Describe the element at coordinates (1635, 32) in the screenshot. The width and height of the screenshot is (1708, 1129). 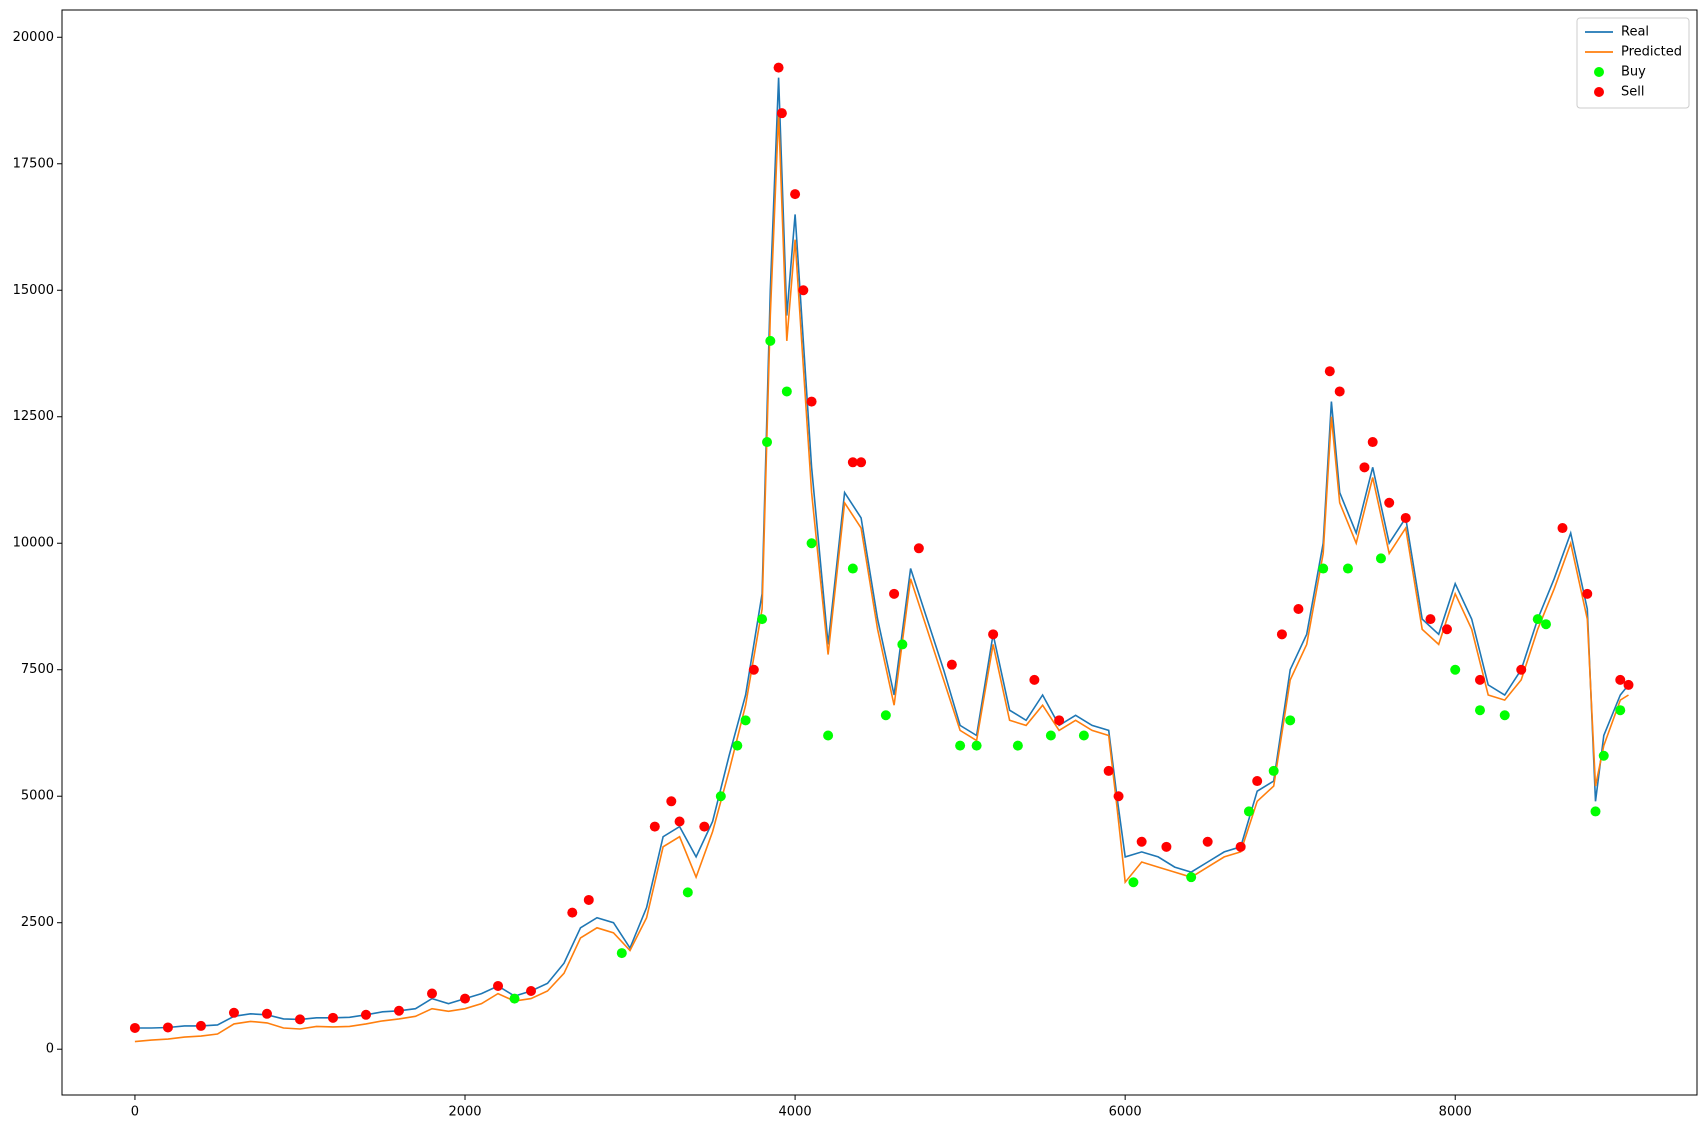
I see `legend-label: Real` at that location.